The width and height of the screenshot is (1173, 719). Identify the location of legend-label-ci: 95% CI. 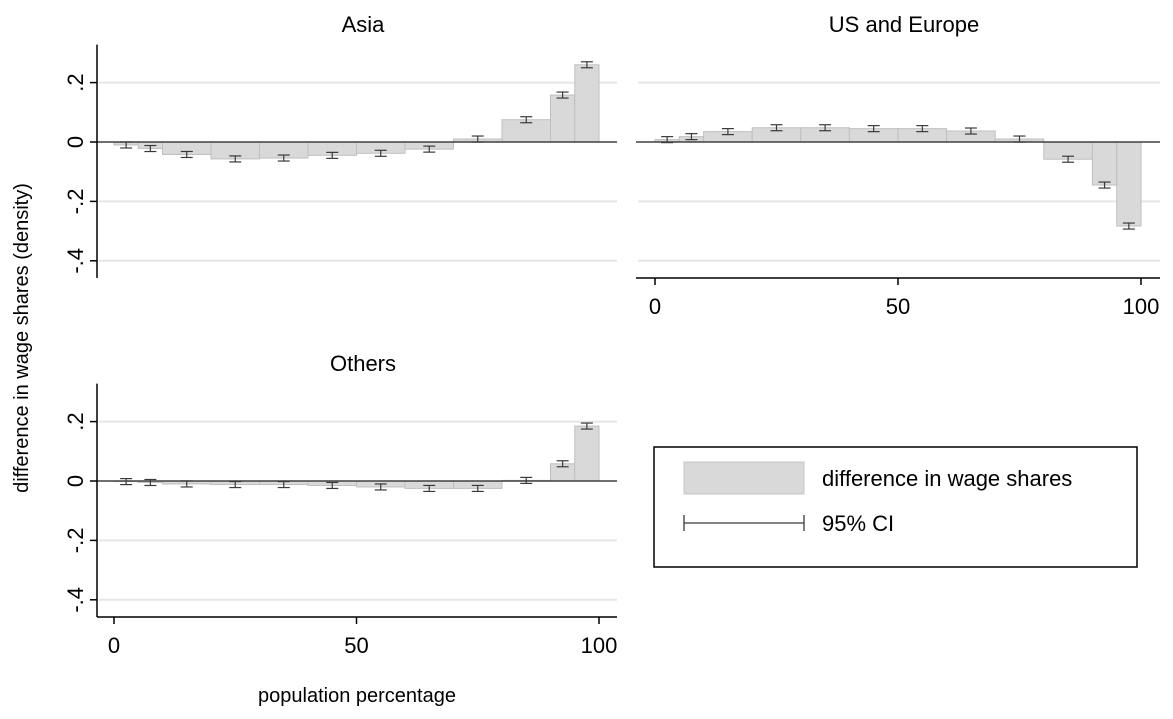
(858, 523).